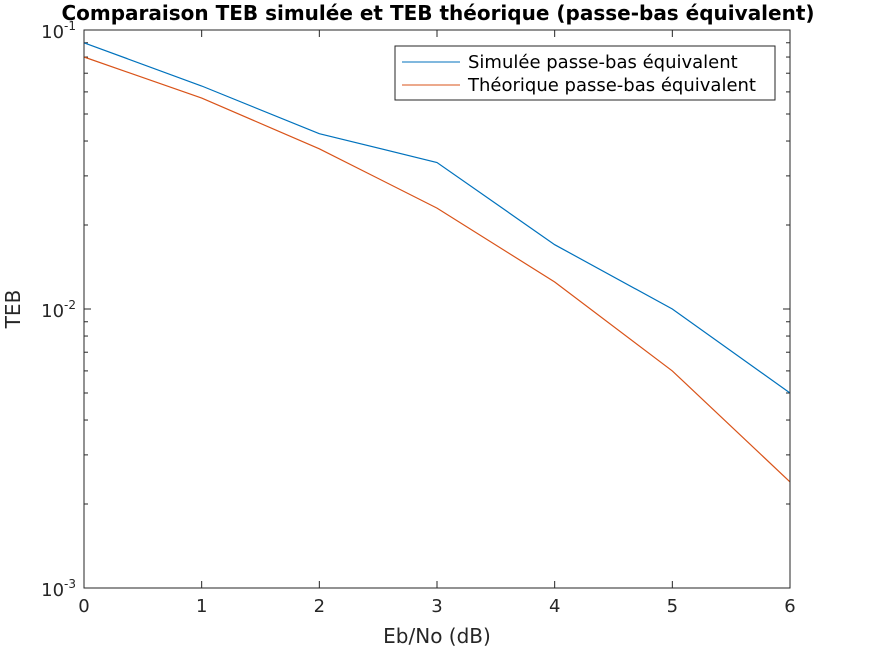 Image resolution: width=870 pixels, height=651 pixels. I want to click on x-tick-label: 6, so click(789, 606).